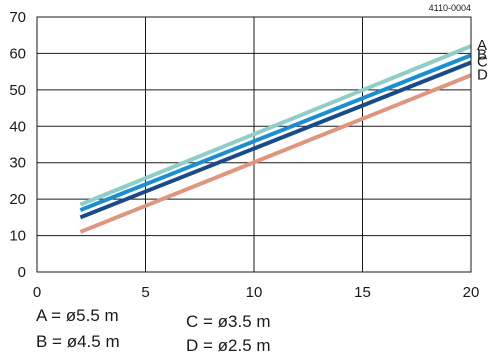 The height and width of the screenshot is (362, 495). Describe the element at coordinates (362, 292) in the screenshot. I see `x-tick-label-15: 15` at that location.